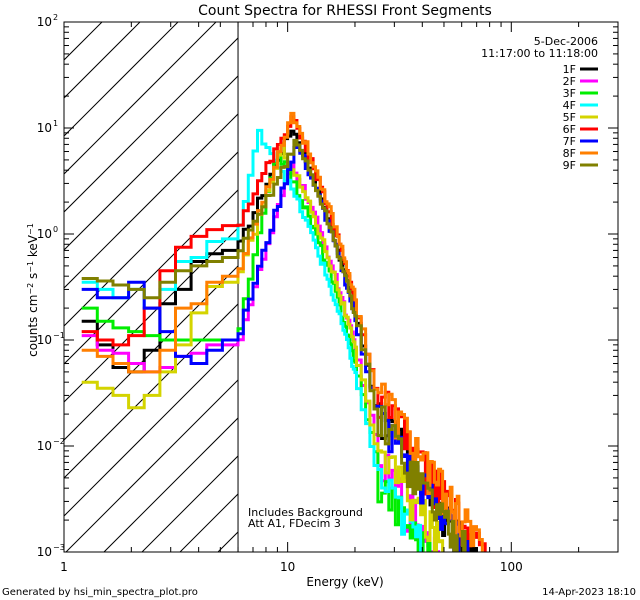 Image resolution: width=640 pixels, height=600 pixels. What do you see at coordinates (566, 41) in the screenshot?
I see `date-label: 5-Dec-2006` at bounding box center [566, 41].